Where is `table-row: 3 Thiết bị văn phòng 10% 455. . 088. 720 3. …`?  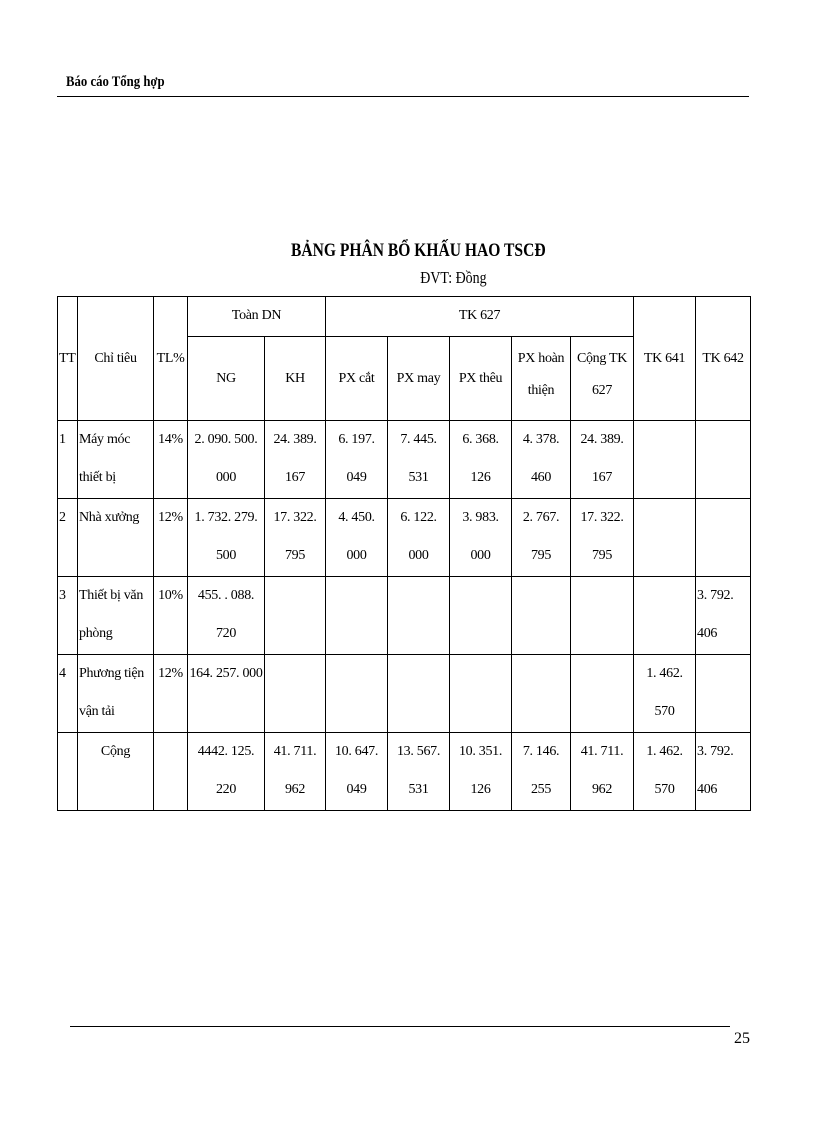
table-row: 3 Thiết bị văn phòng 10% 455. . 088. 720 3. … is located at coordinates (404, 615).